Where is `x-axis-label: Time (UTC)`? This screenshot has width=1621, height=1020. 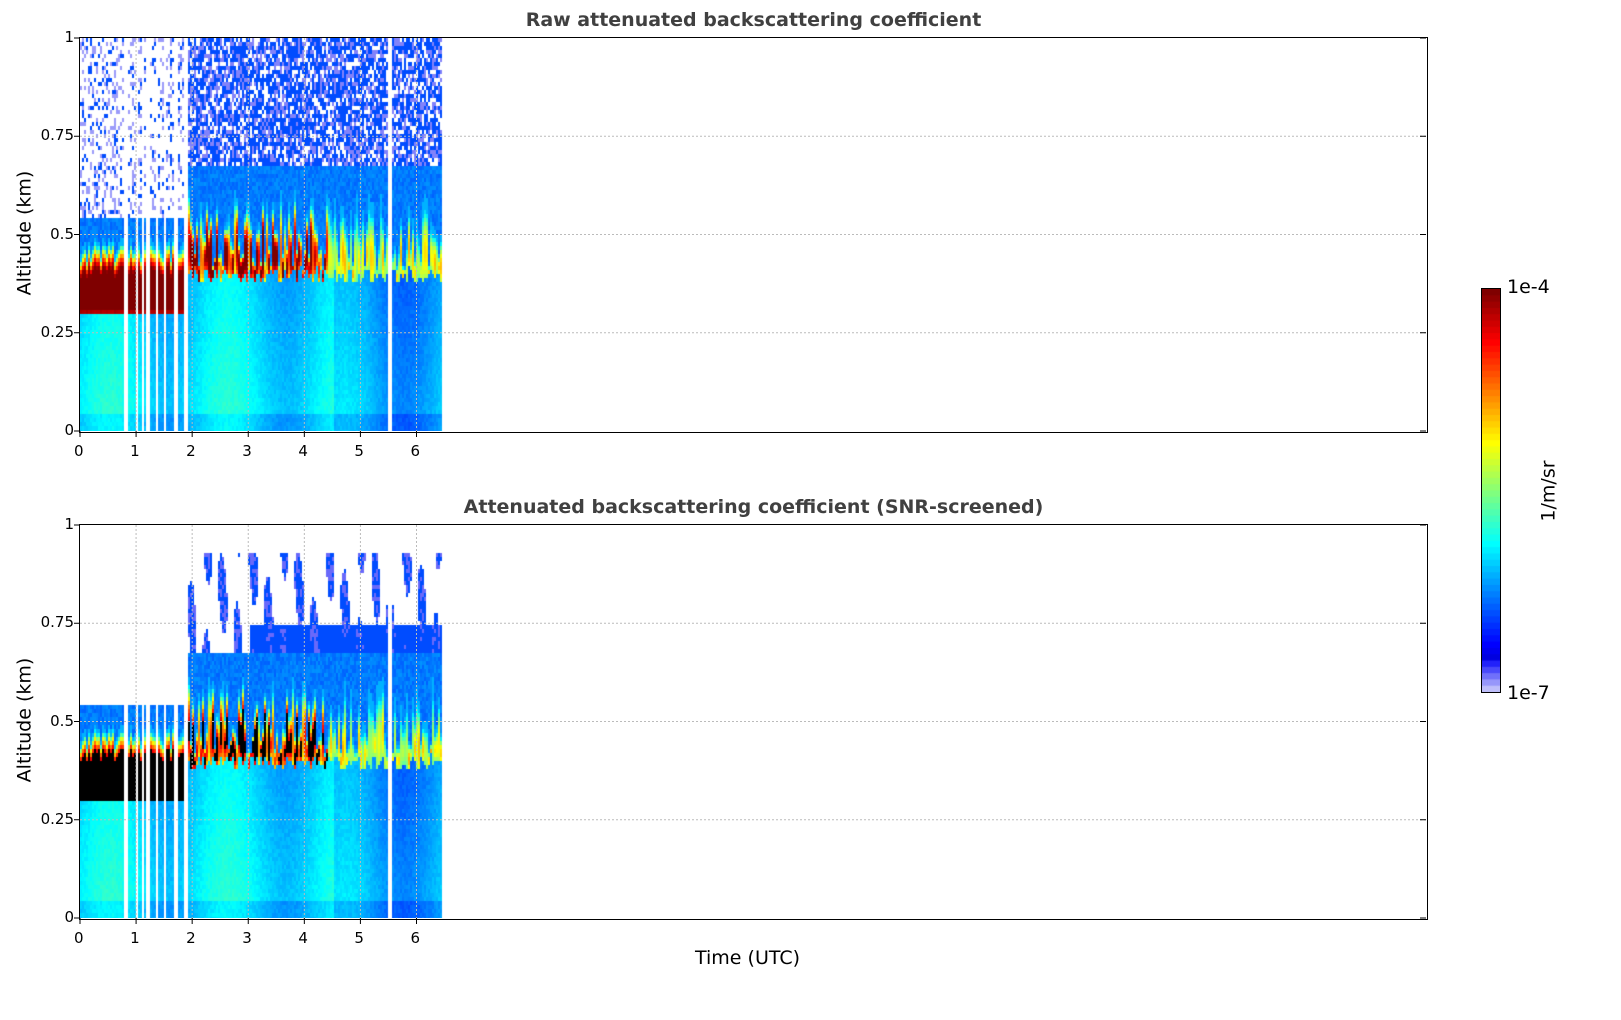 x-axis-label: Time (UTC) is located at coordinates (748, 958).